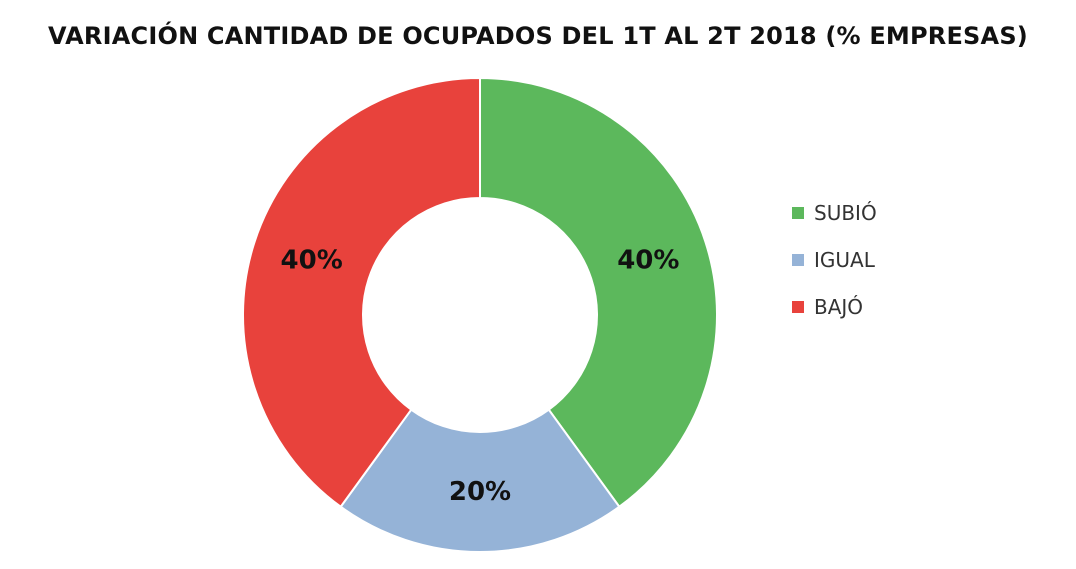 The width and height of the screenshot is (1076, 569). Describe the element at coordinates (648, 260) in the screenshot. I see `slice-data-label-0: 40%` at that location.